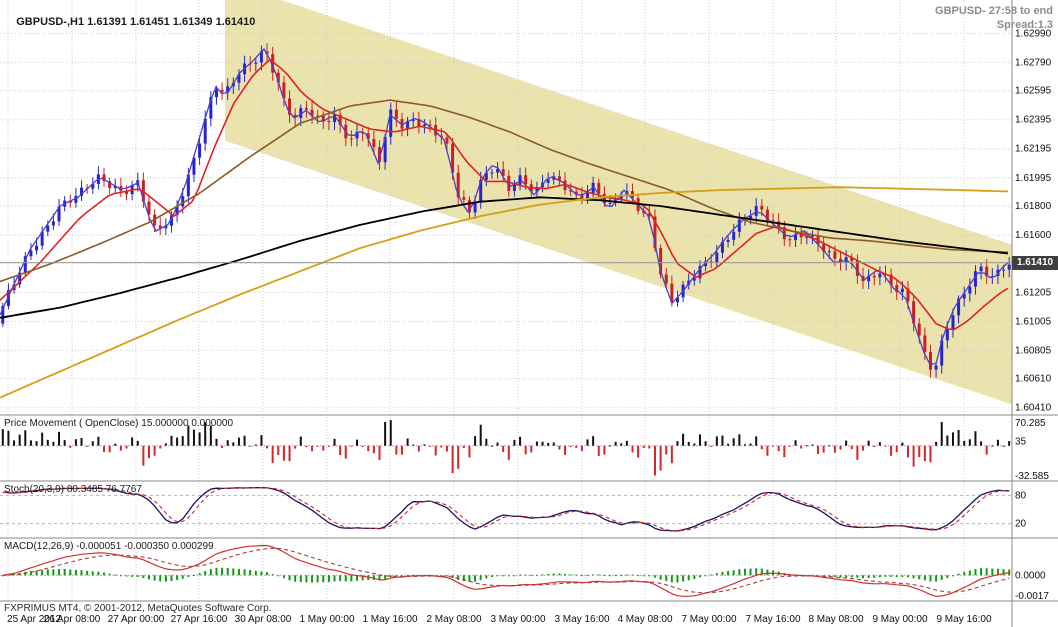 This screenshot has height=627, width=1058. Describe the element at coordinates (963, 619) in the screenshot. I see `svg-text: 9 May 16:00` at that location.